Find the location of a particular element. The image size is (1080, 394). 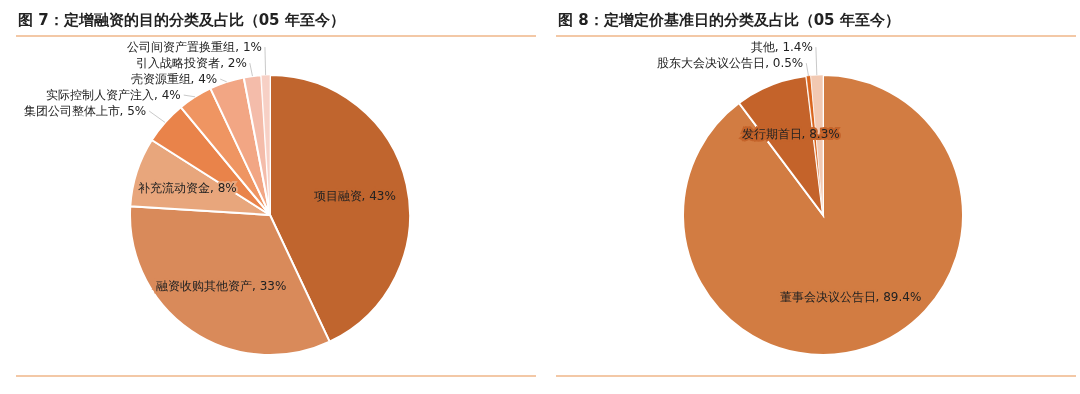

slice-label: 项目融资, 43% is located at coordinates (354, 195).